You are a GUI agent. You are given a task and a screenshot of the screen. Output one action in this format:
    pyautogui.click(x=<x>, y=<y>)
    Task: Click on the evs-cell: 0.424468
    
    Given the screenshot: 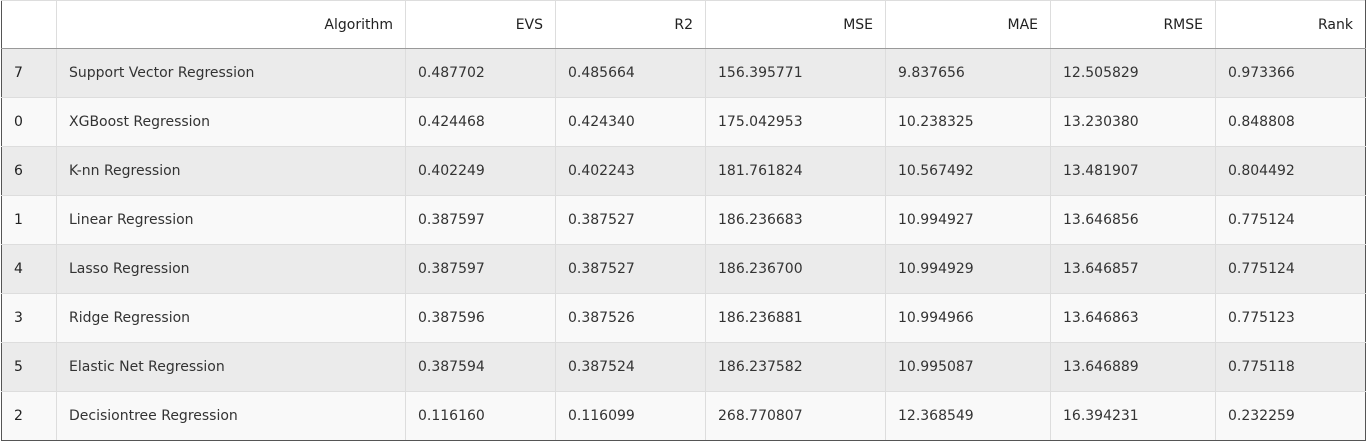 What is the action you would take?
    pyautogui.click(x=480, y=122)
    